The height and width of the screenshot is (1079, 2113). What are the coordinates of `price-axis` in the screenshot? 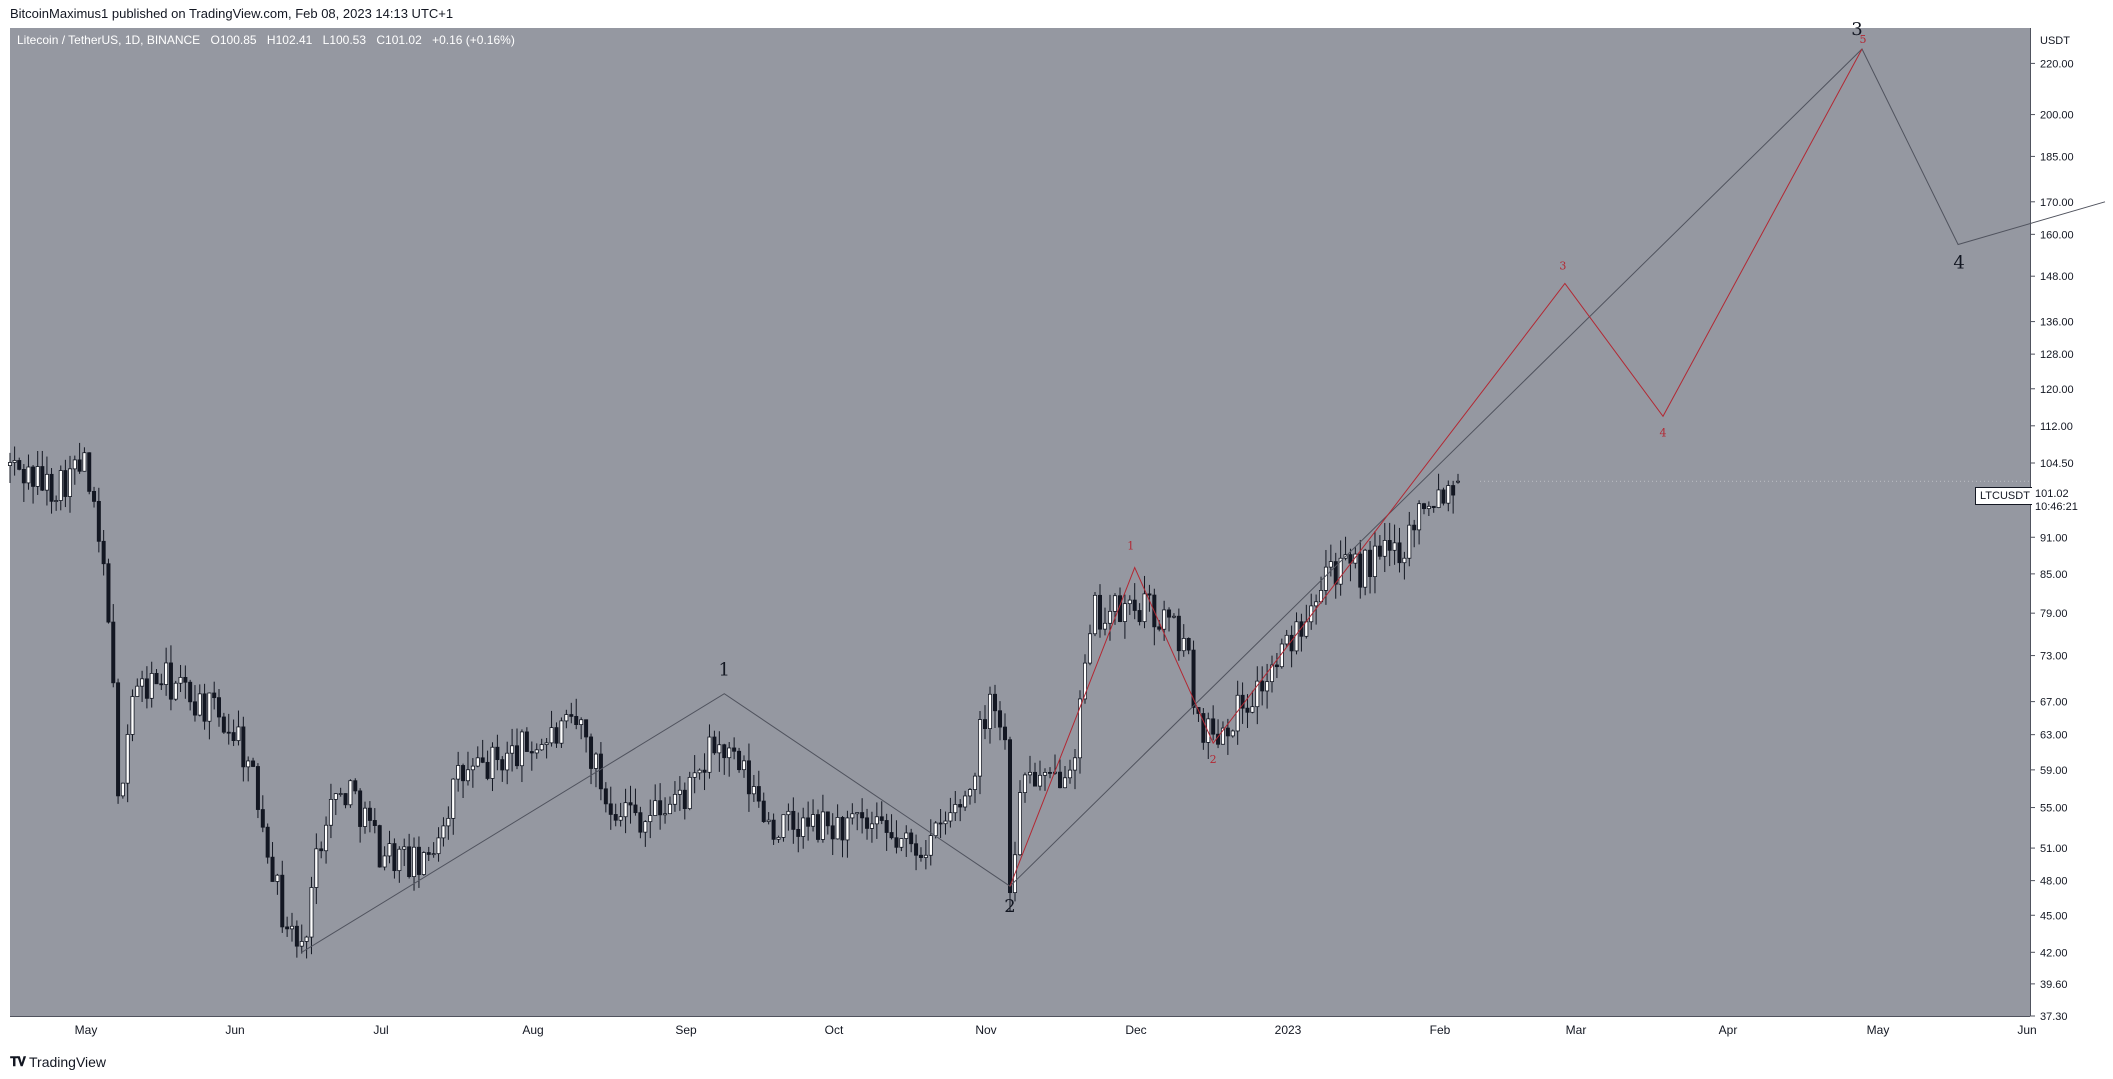 It's located at (2071, 522).